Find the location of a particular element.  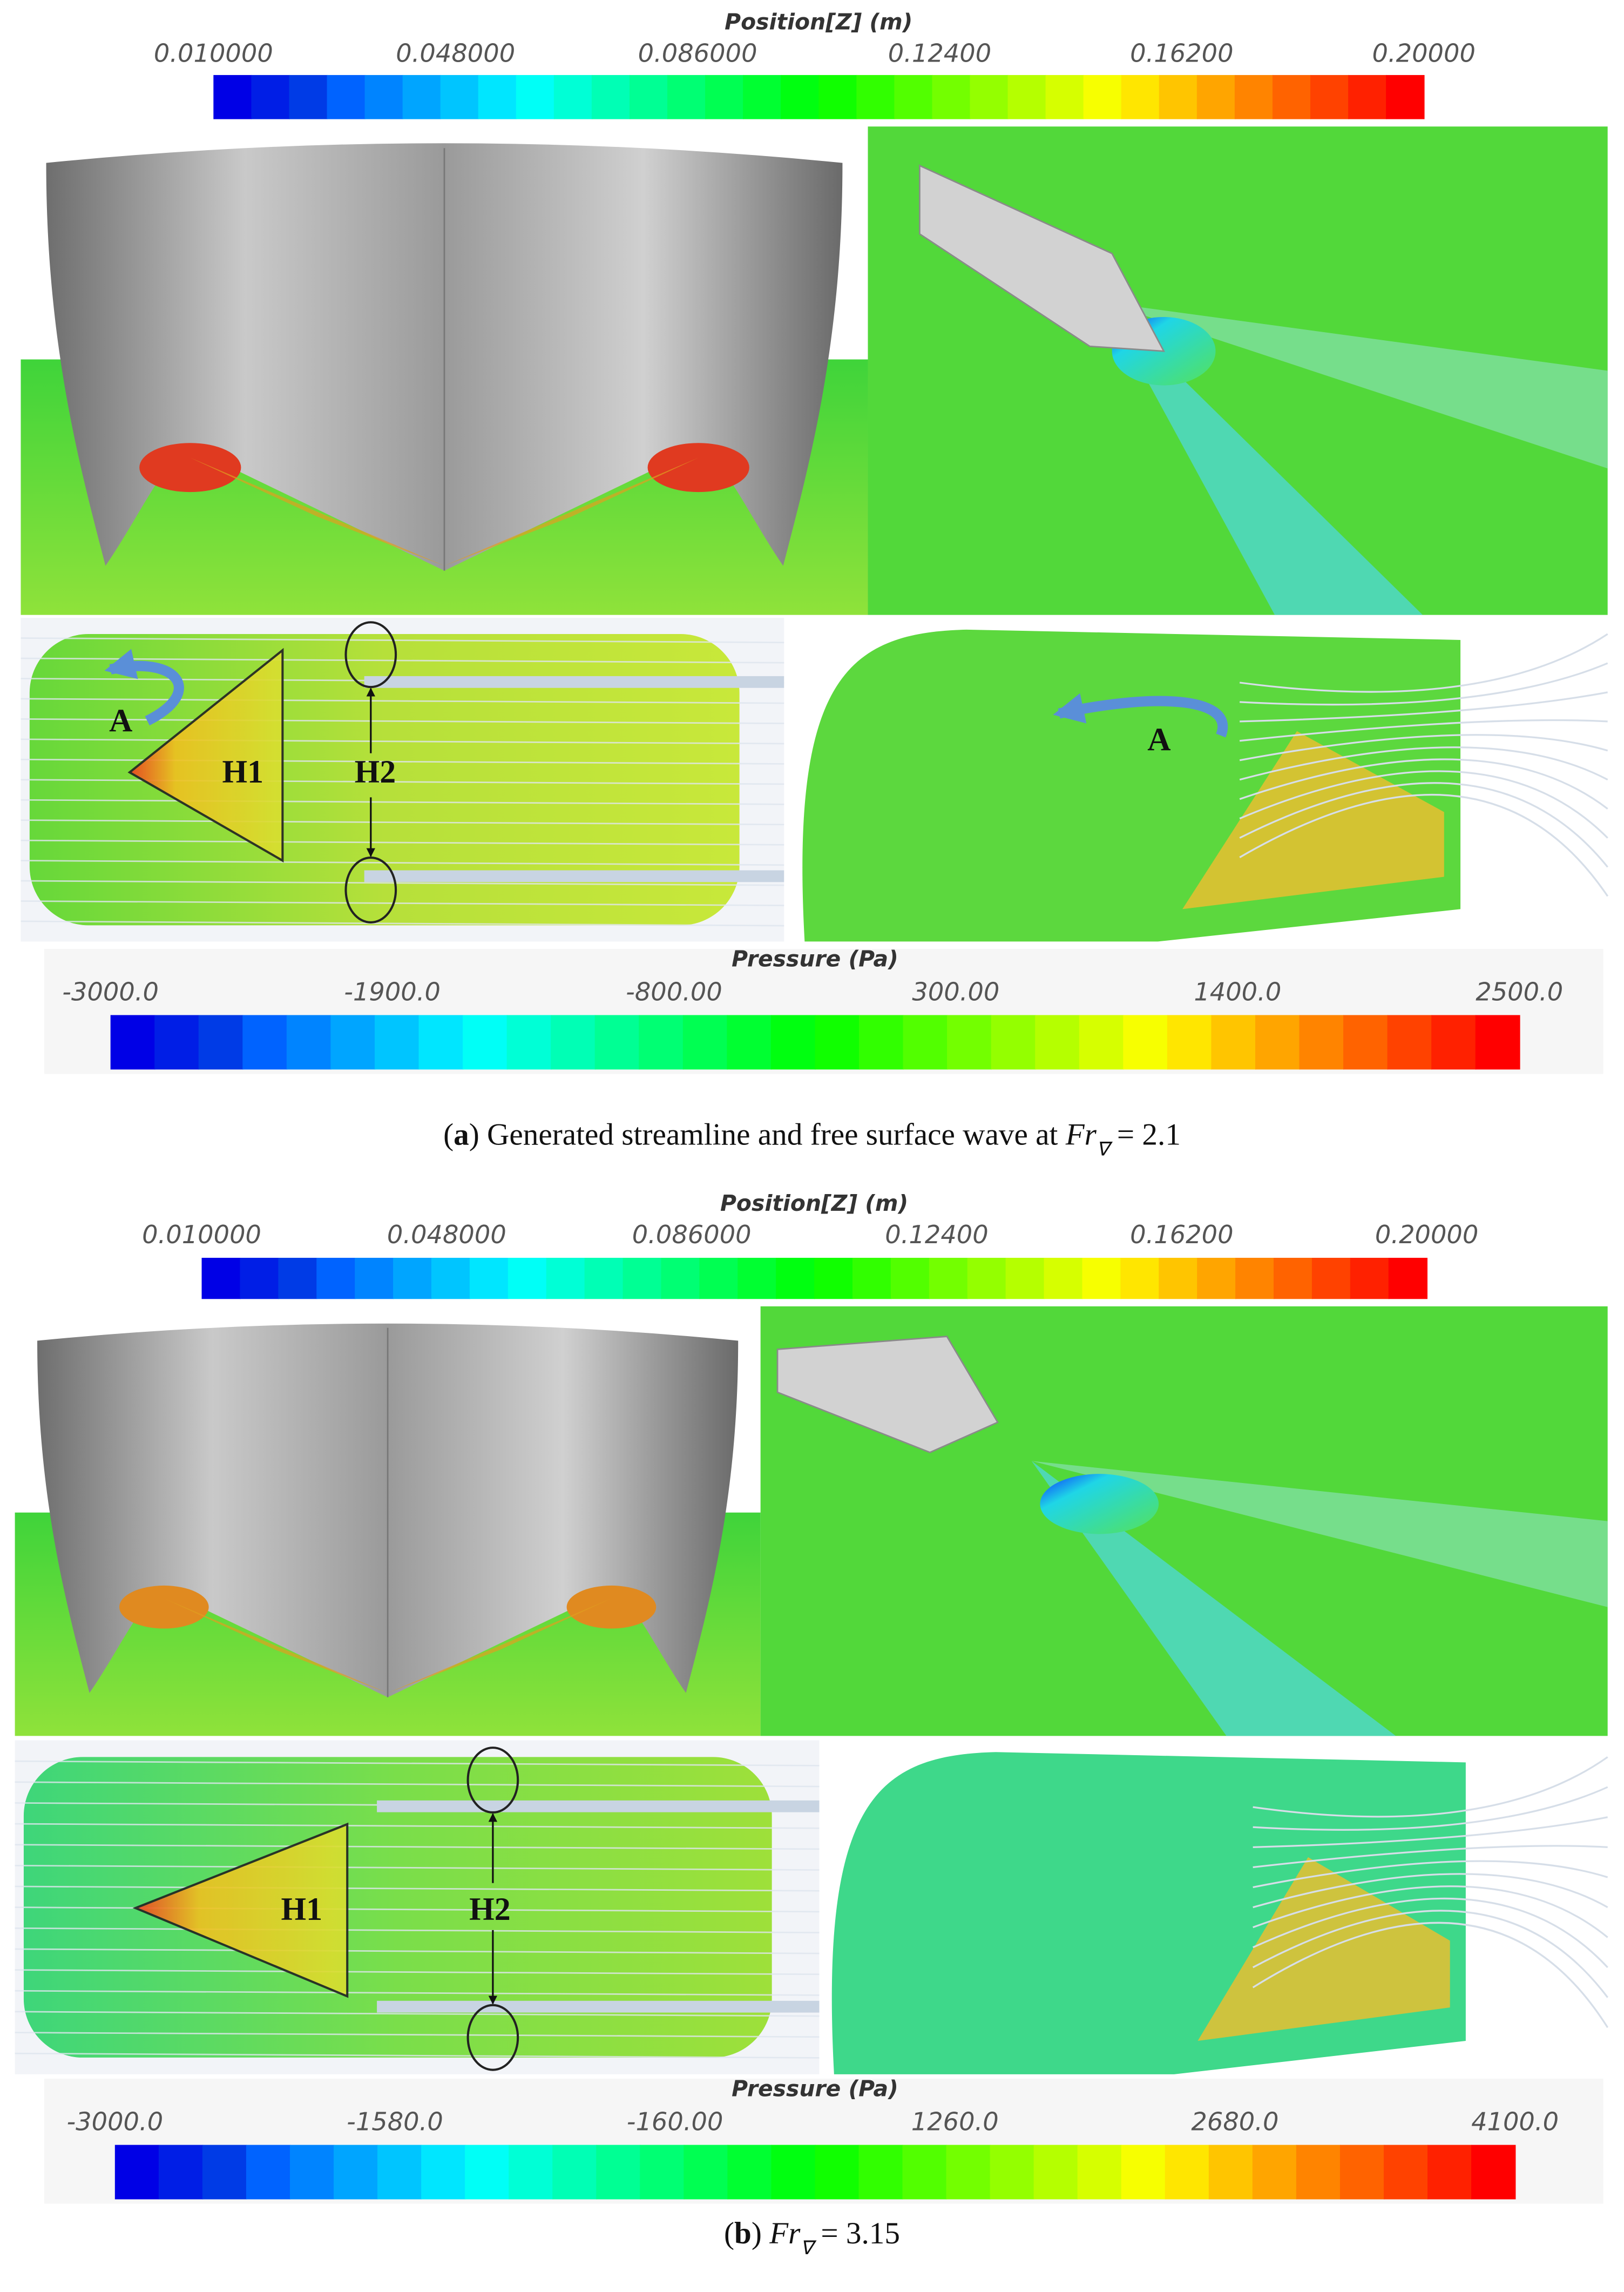

caption-part: = 3.15 is located at coordinates (856, 2233).